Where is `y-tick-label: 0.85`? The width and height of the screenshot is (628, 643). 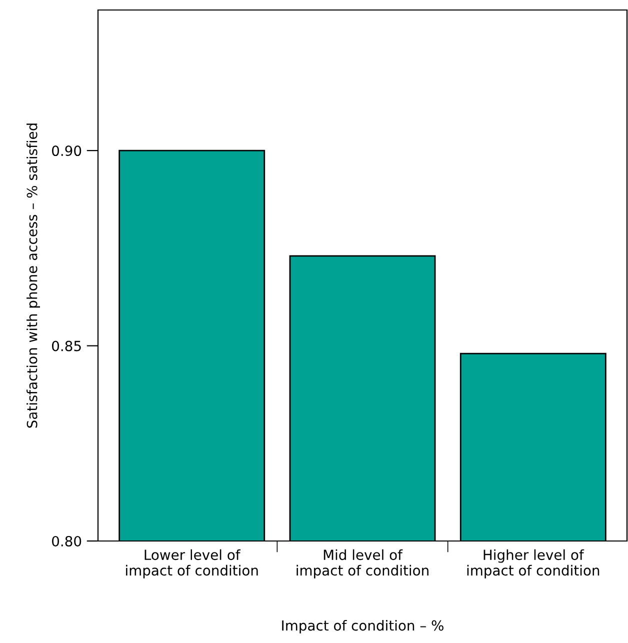
y-tick-label: 0.85 is located at coordinates (66, 346).